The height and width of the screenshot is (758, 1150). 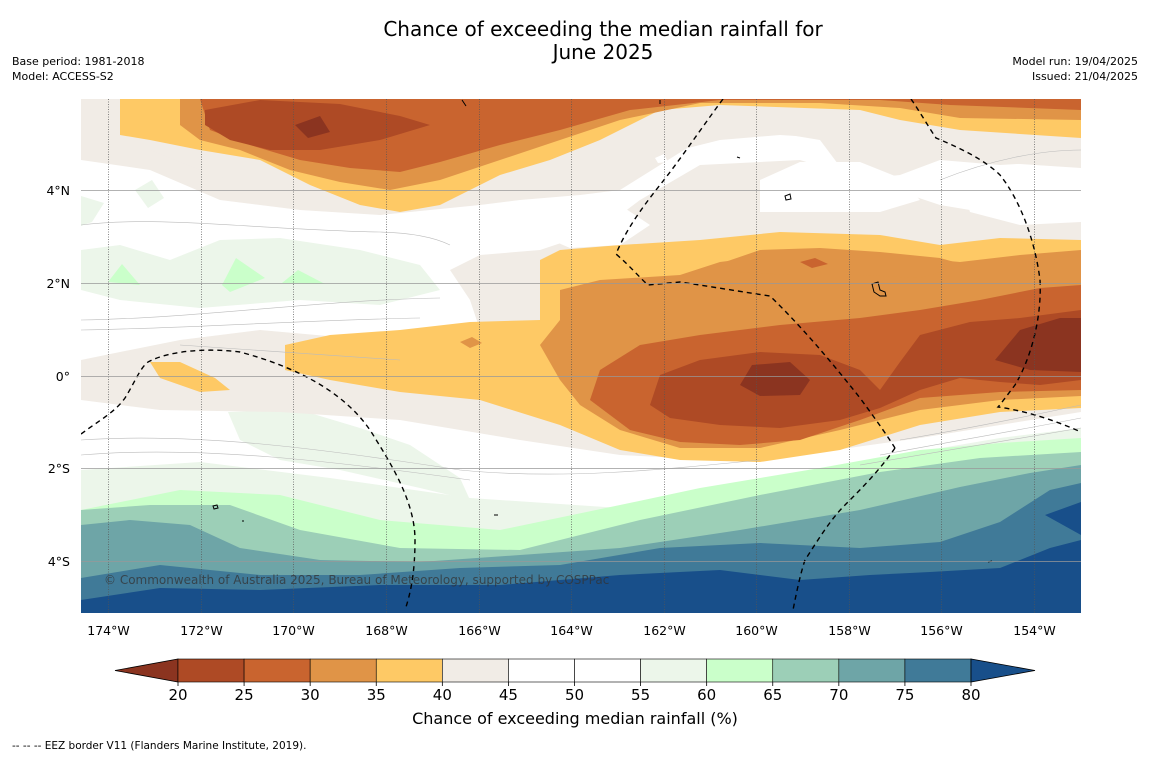 I want to click on lon-label: 156°W, so click(x=941, y=630).